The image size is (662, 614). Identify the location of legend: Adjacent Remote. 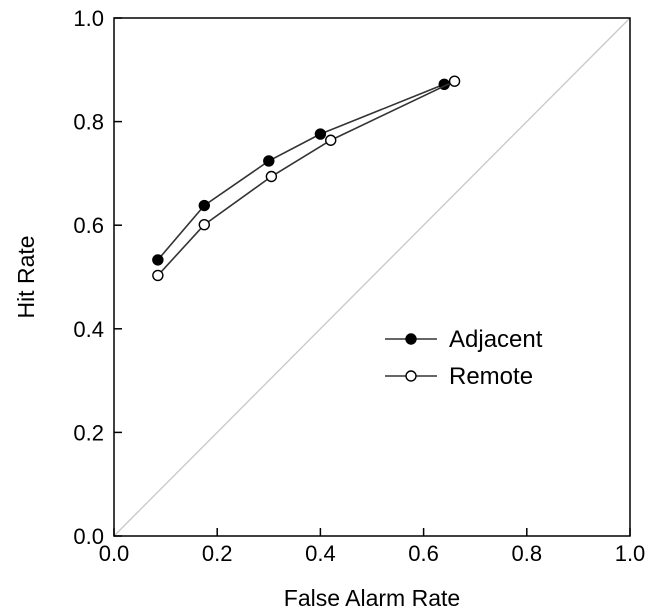
(464, 358).